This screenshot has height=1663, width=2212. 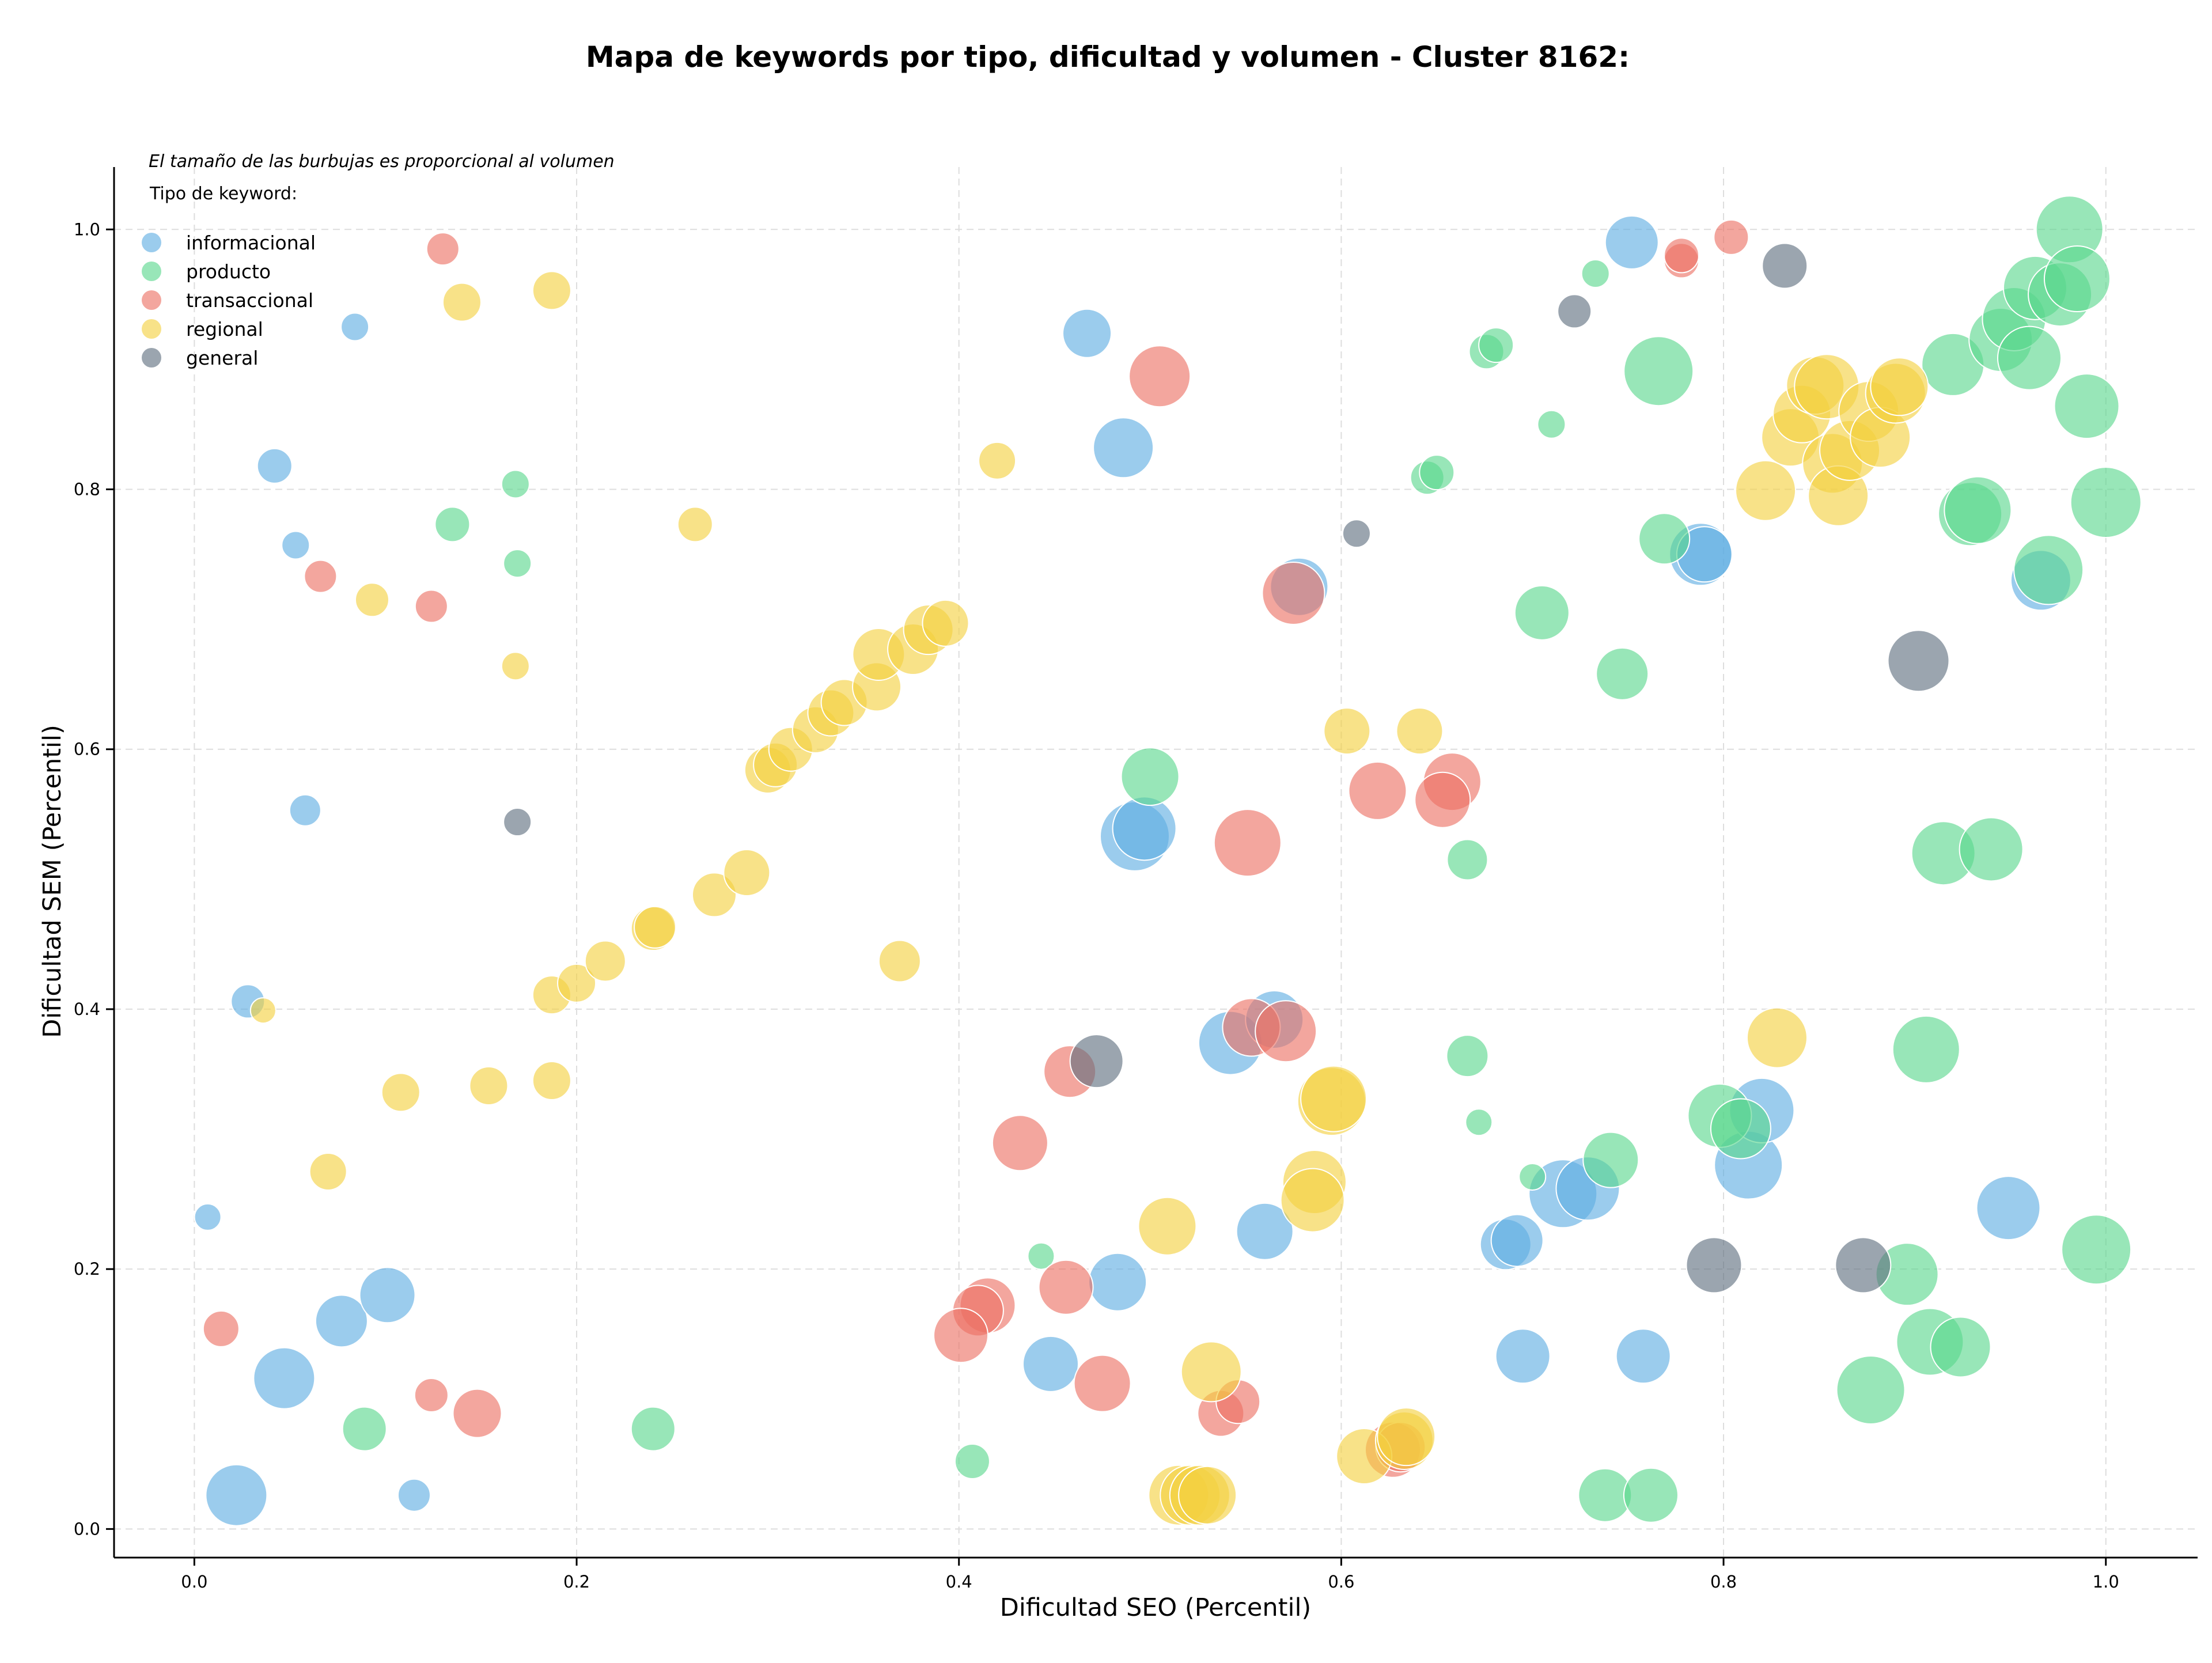 I want to click on y-tick-label: 0.2, so click(x=87, y=1269).